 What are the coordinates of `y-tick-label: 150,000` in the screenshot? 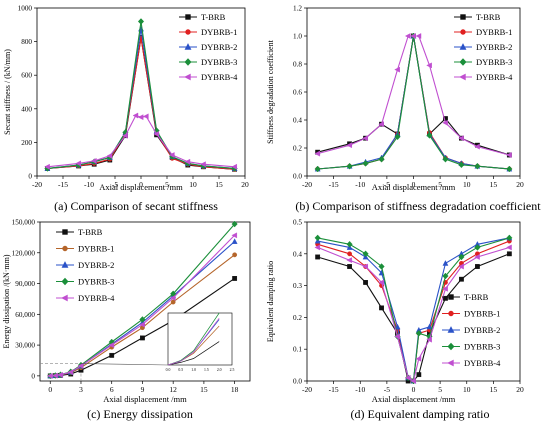 It's located at (24, 223).